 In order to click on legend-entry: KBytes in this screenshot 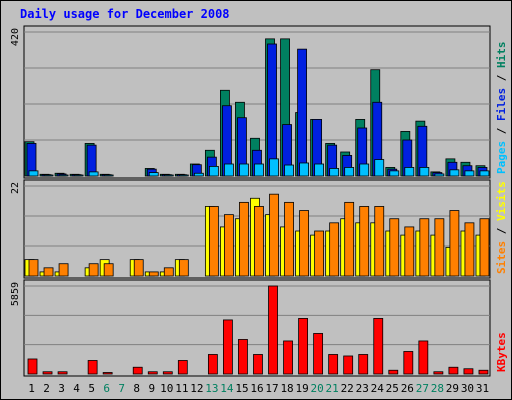, I will do `click(501, 352)`.